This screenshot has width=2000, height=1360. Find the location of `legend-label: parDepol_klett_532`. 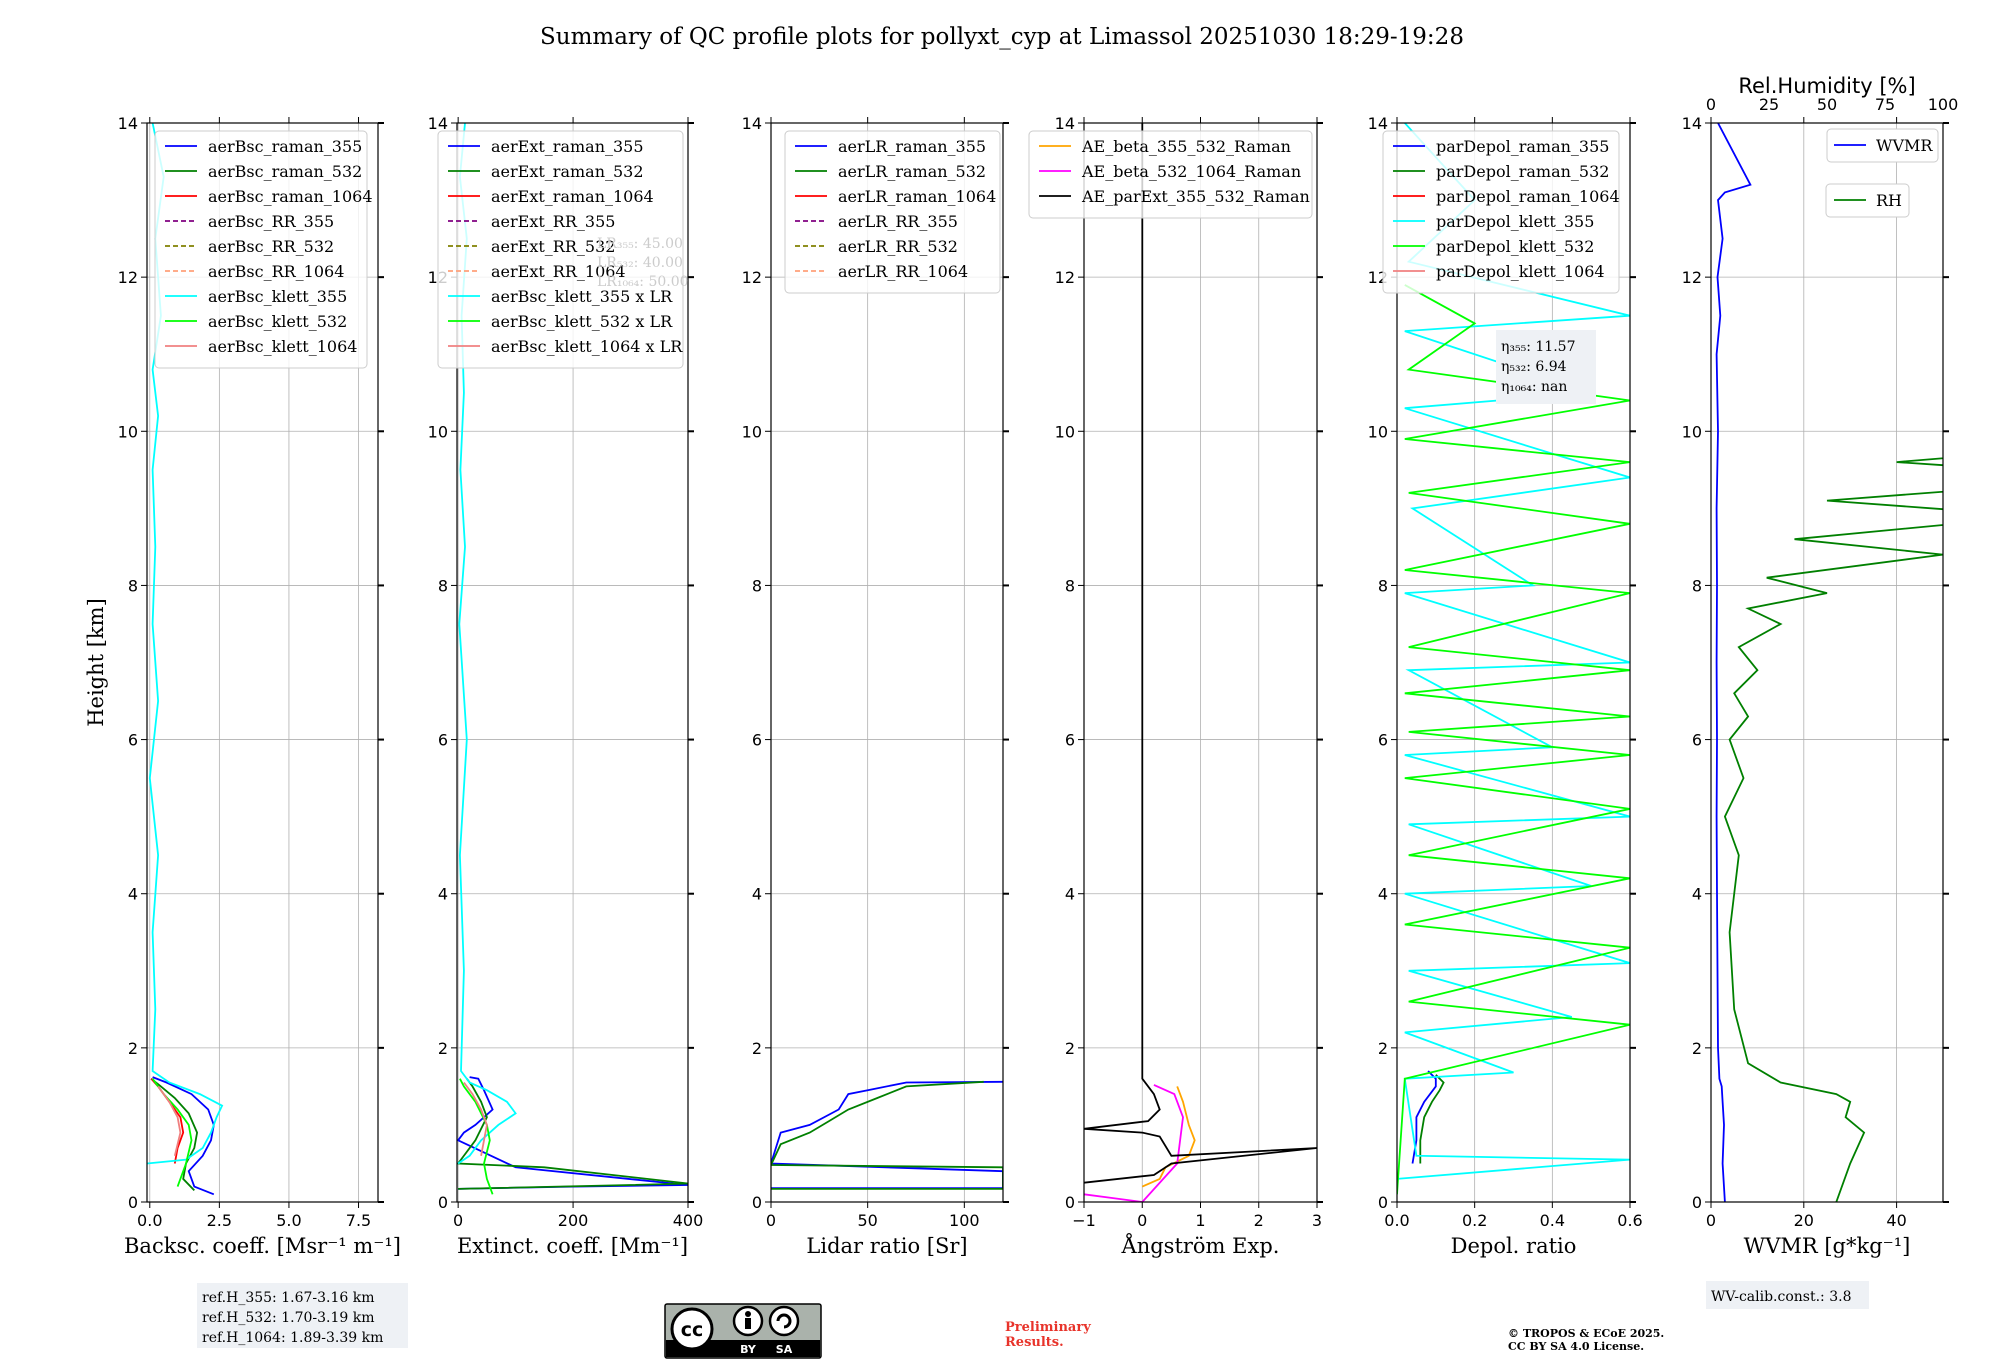

legend-label: parDepol_klett_532 is located at coordinates (1515, 246).